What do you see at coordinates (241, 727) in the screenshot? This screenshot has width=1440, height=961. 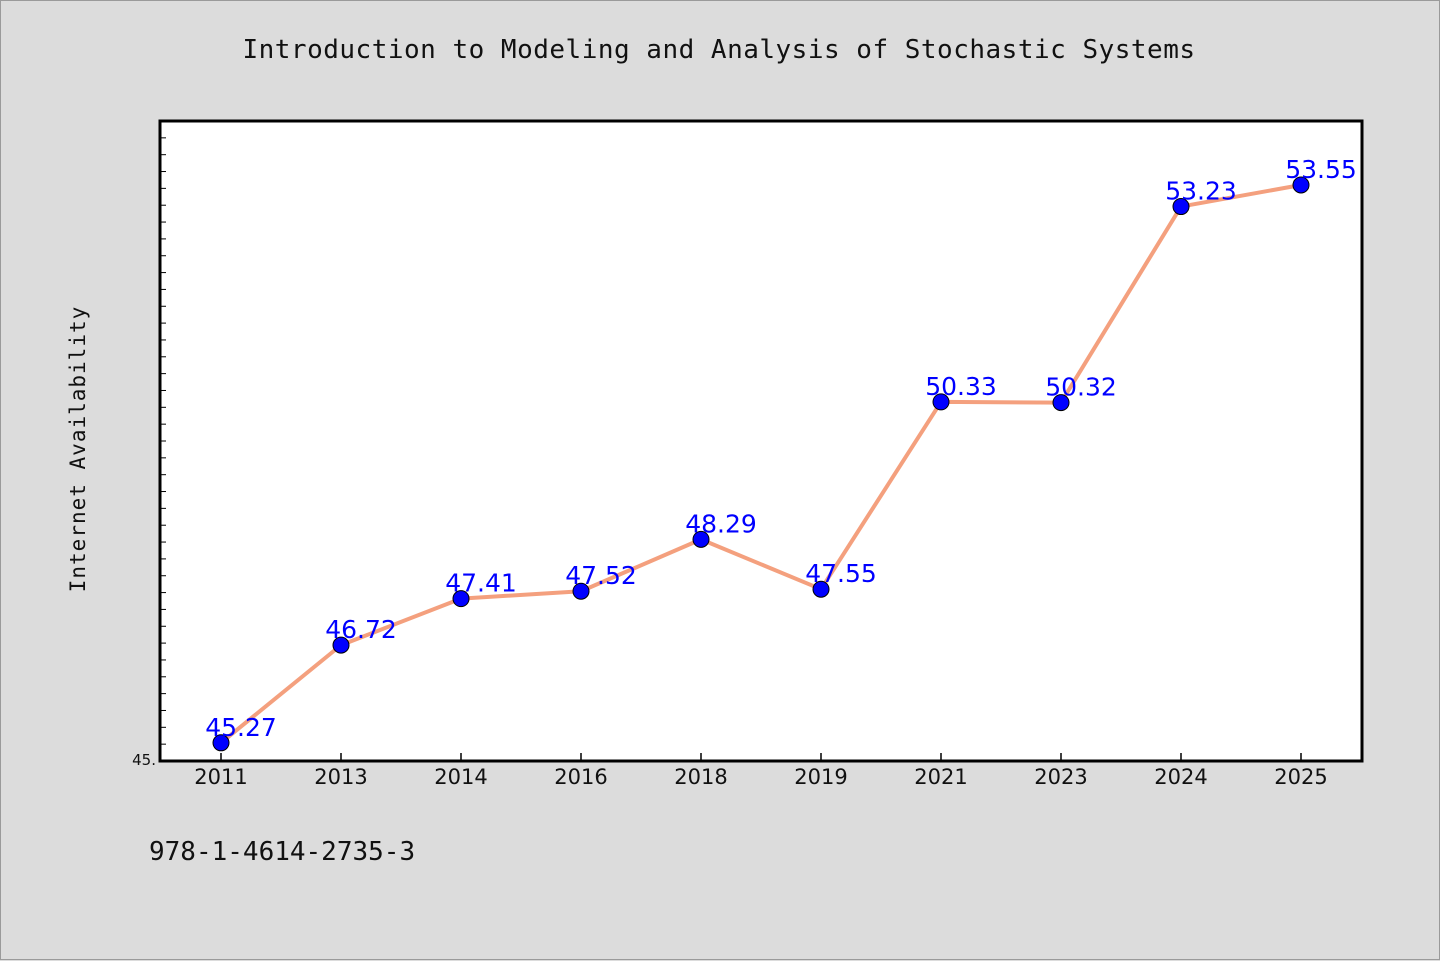 I see `data-label: 45.27` at bounding box center [241, 727].